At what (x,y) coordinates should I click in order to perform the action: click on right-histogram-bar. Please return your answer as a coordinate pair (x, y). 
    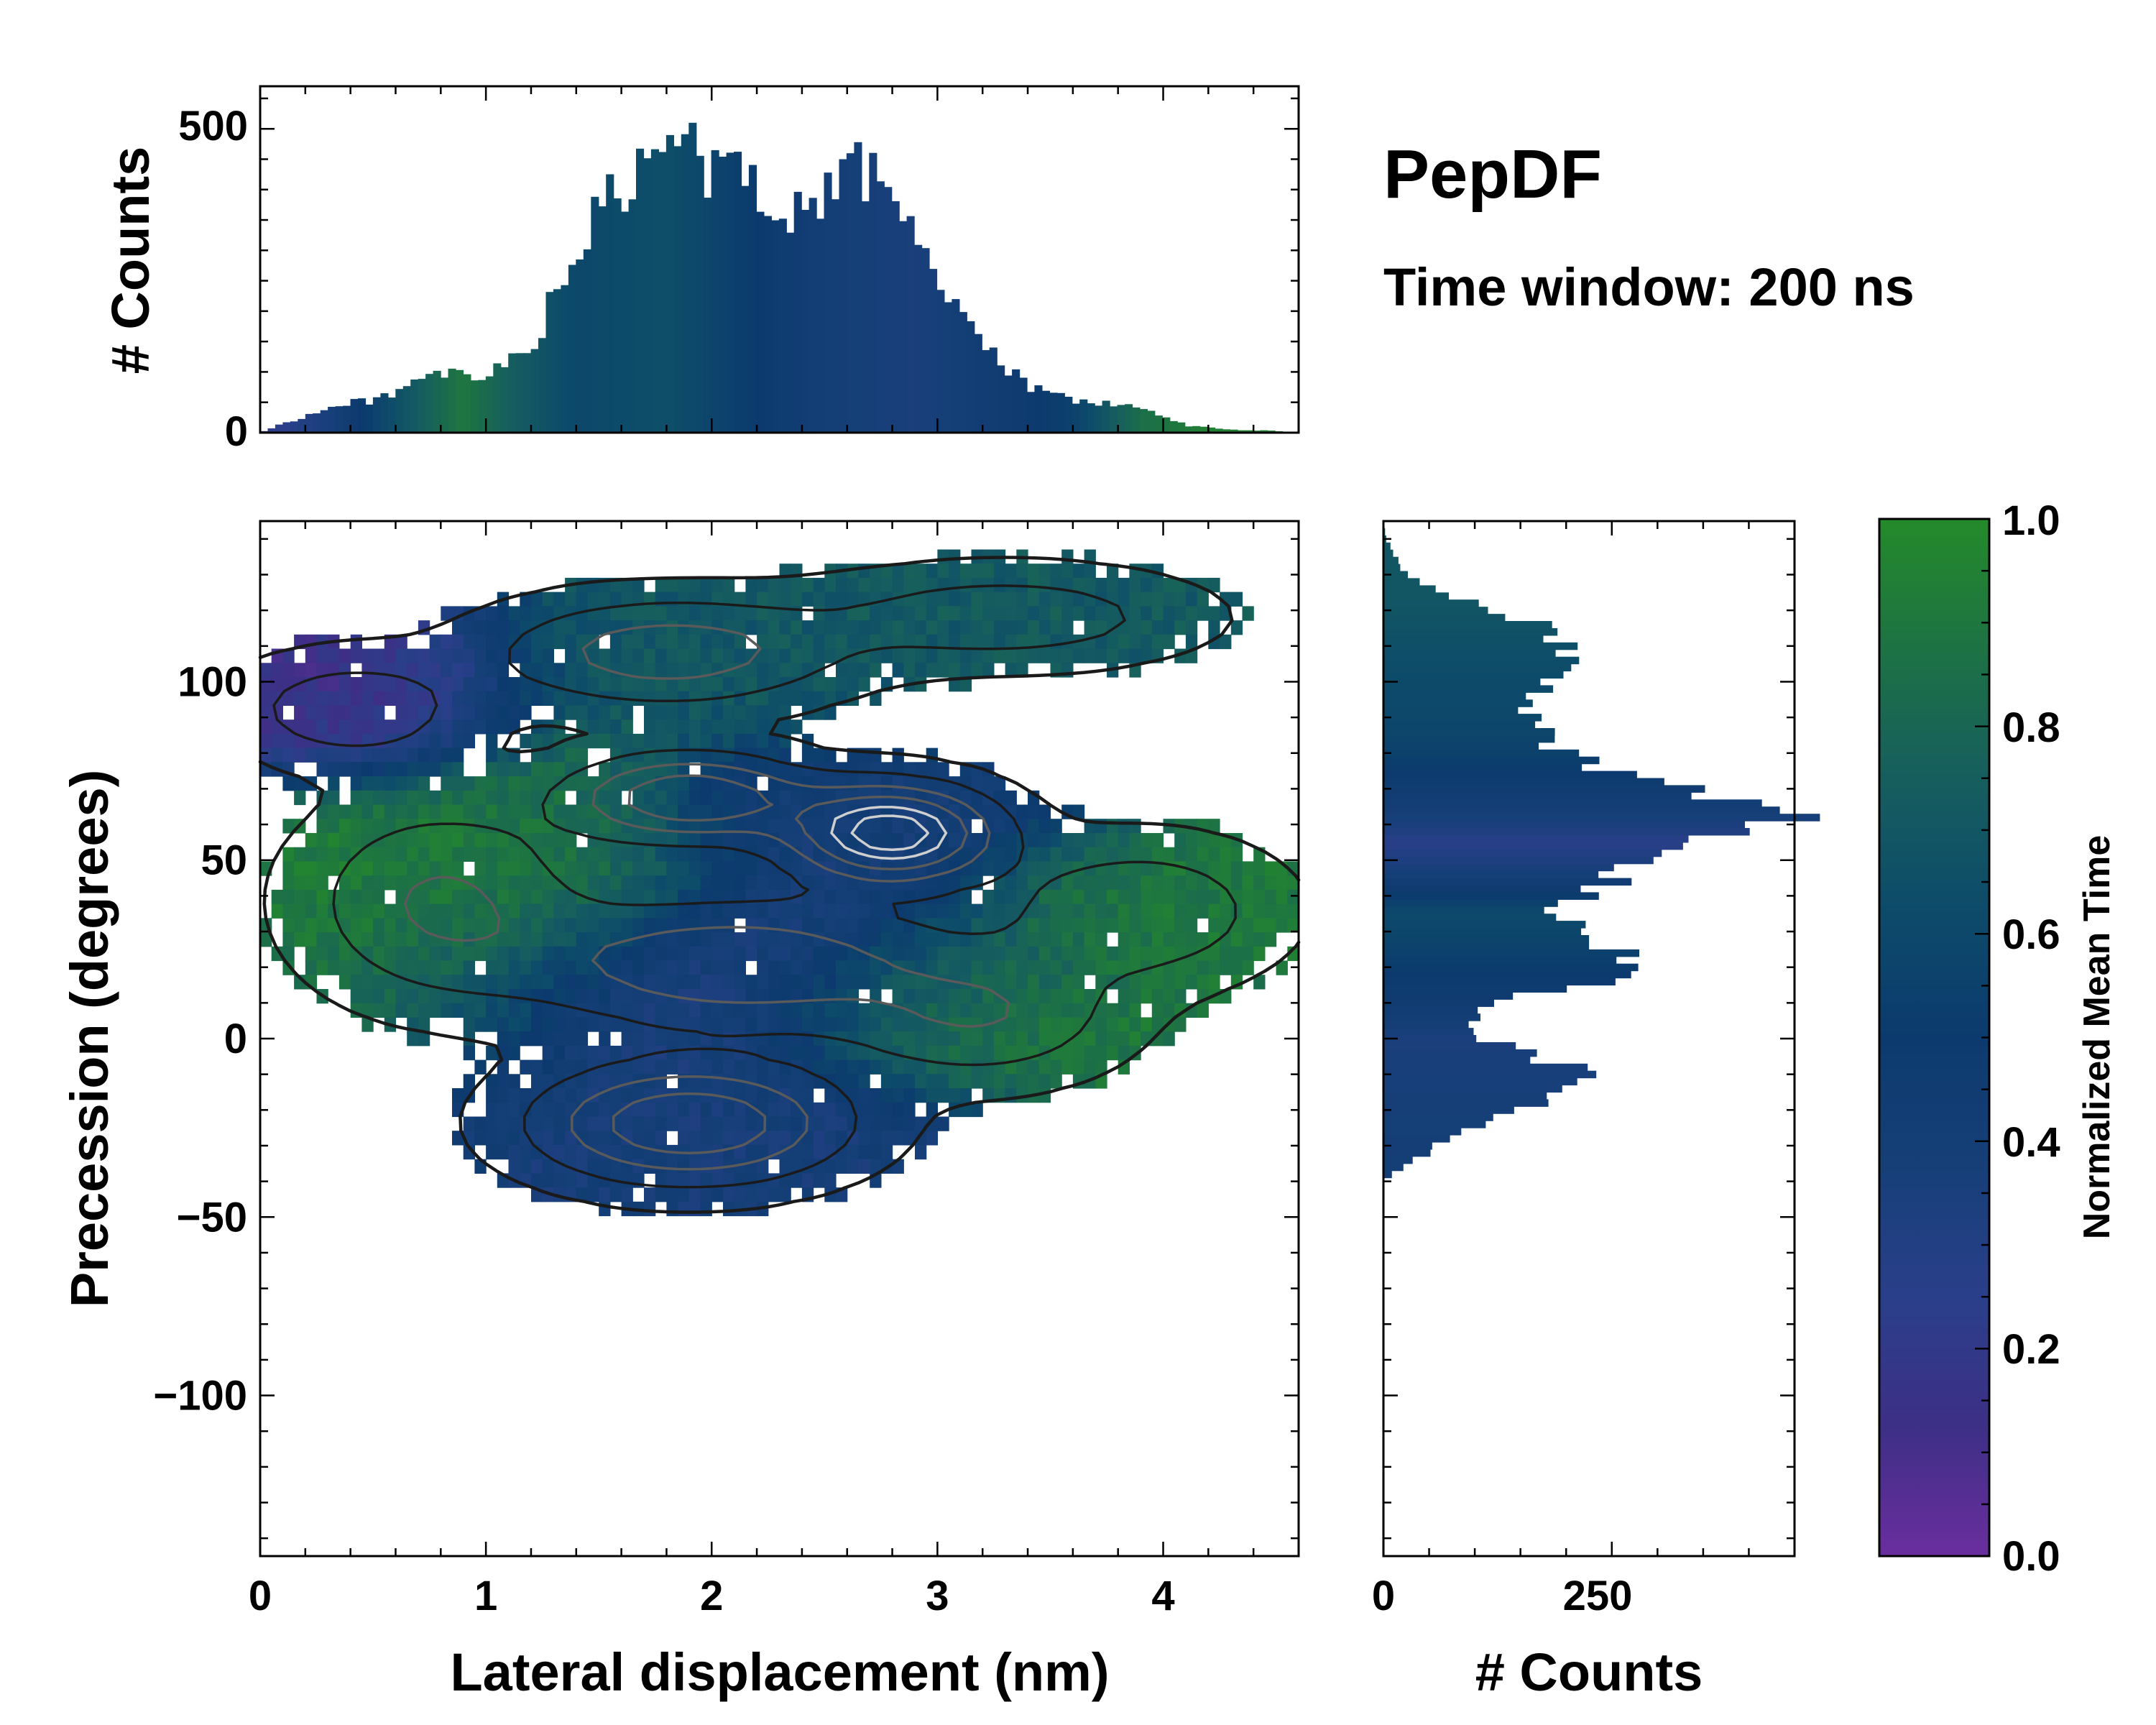
    Looking at the image, I should click on (1422, 1132).